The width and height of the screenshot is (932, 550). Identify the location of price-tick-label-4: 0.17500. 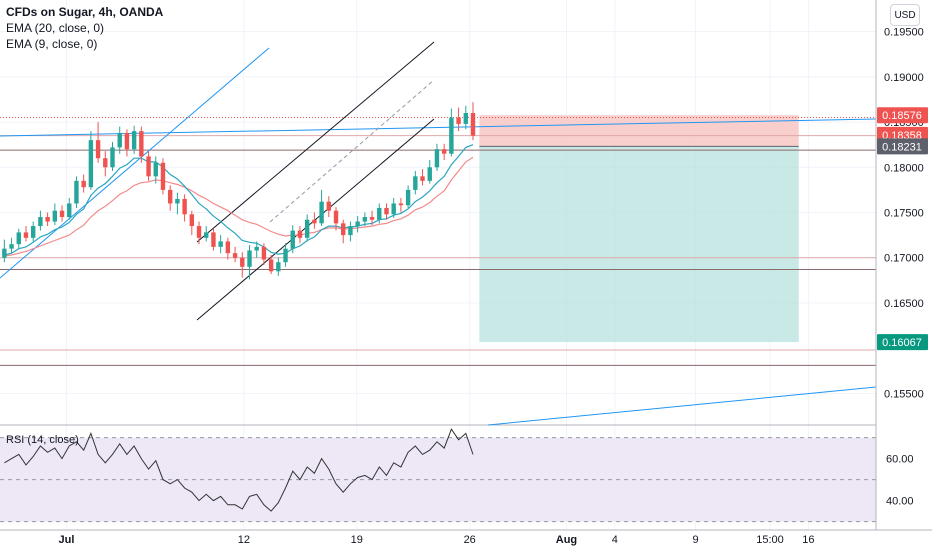
(904, 214).